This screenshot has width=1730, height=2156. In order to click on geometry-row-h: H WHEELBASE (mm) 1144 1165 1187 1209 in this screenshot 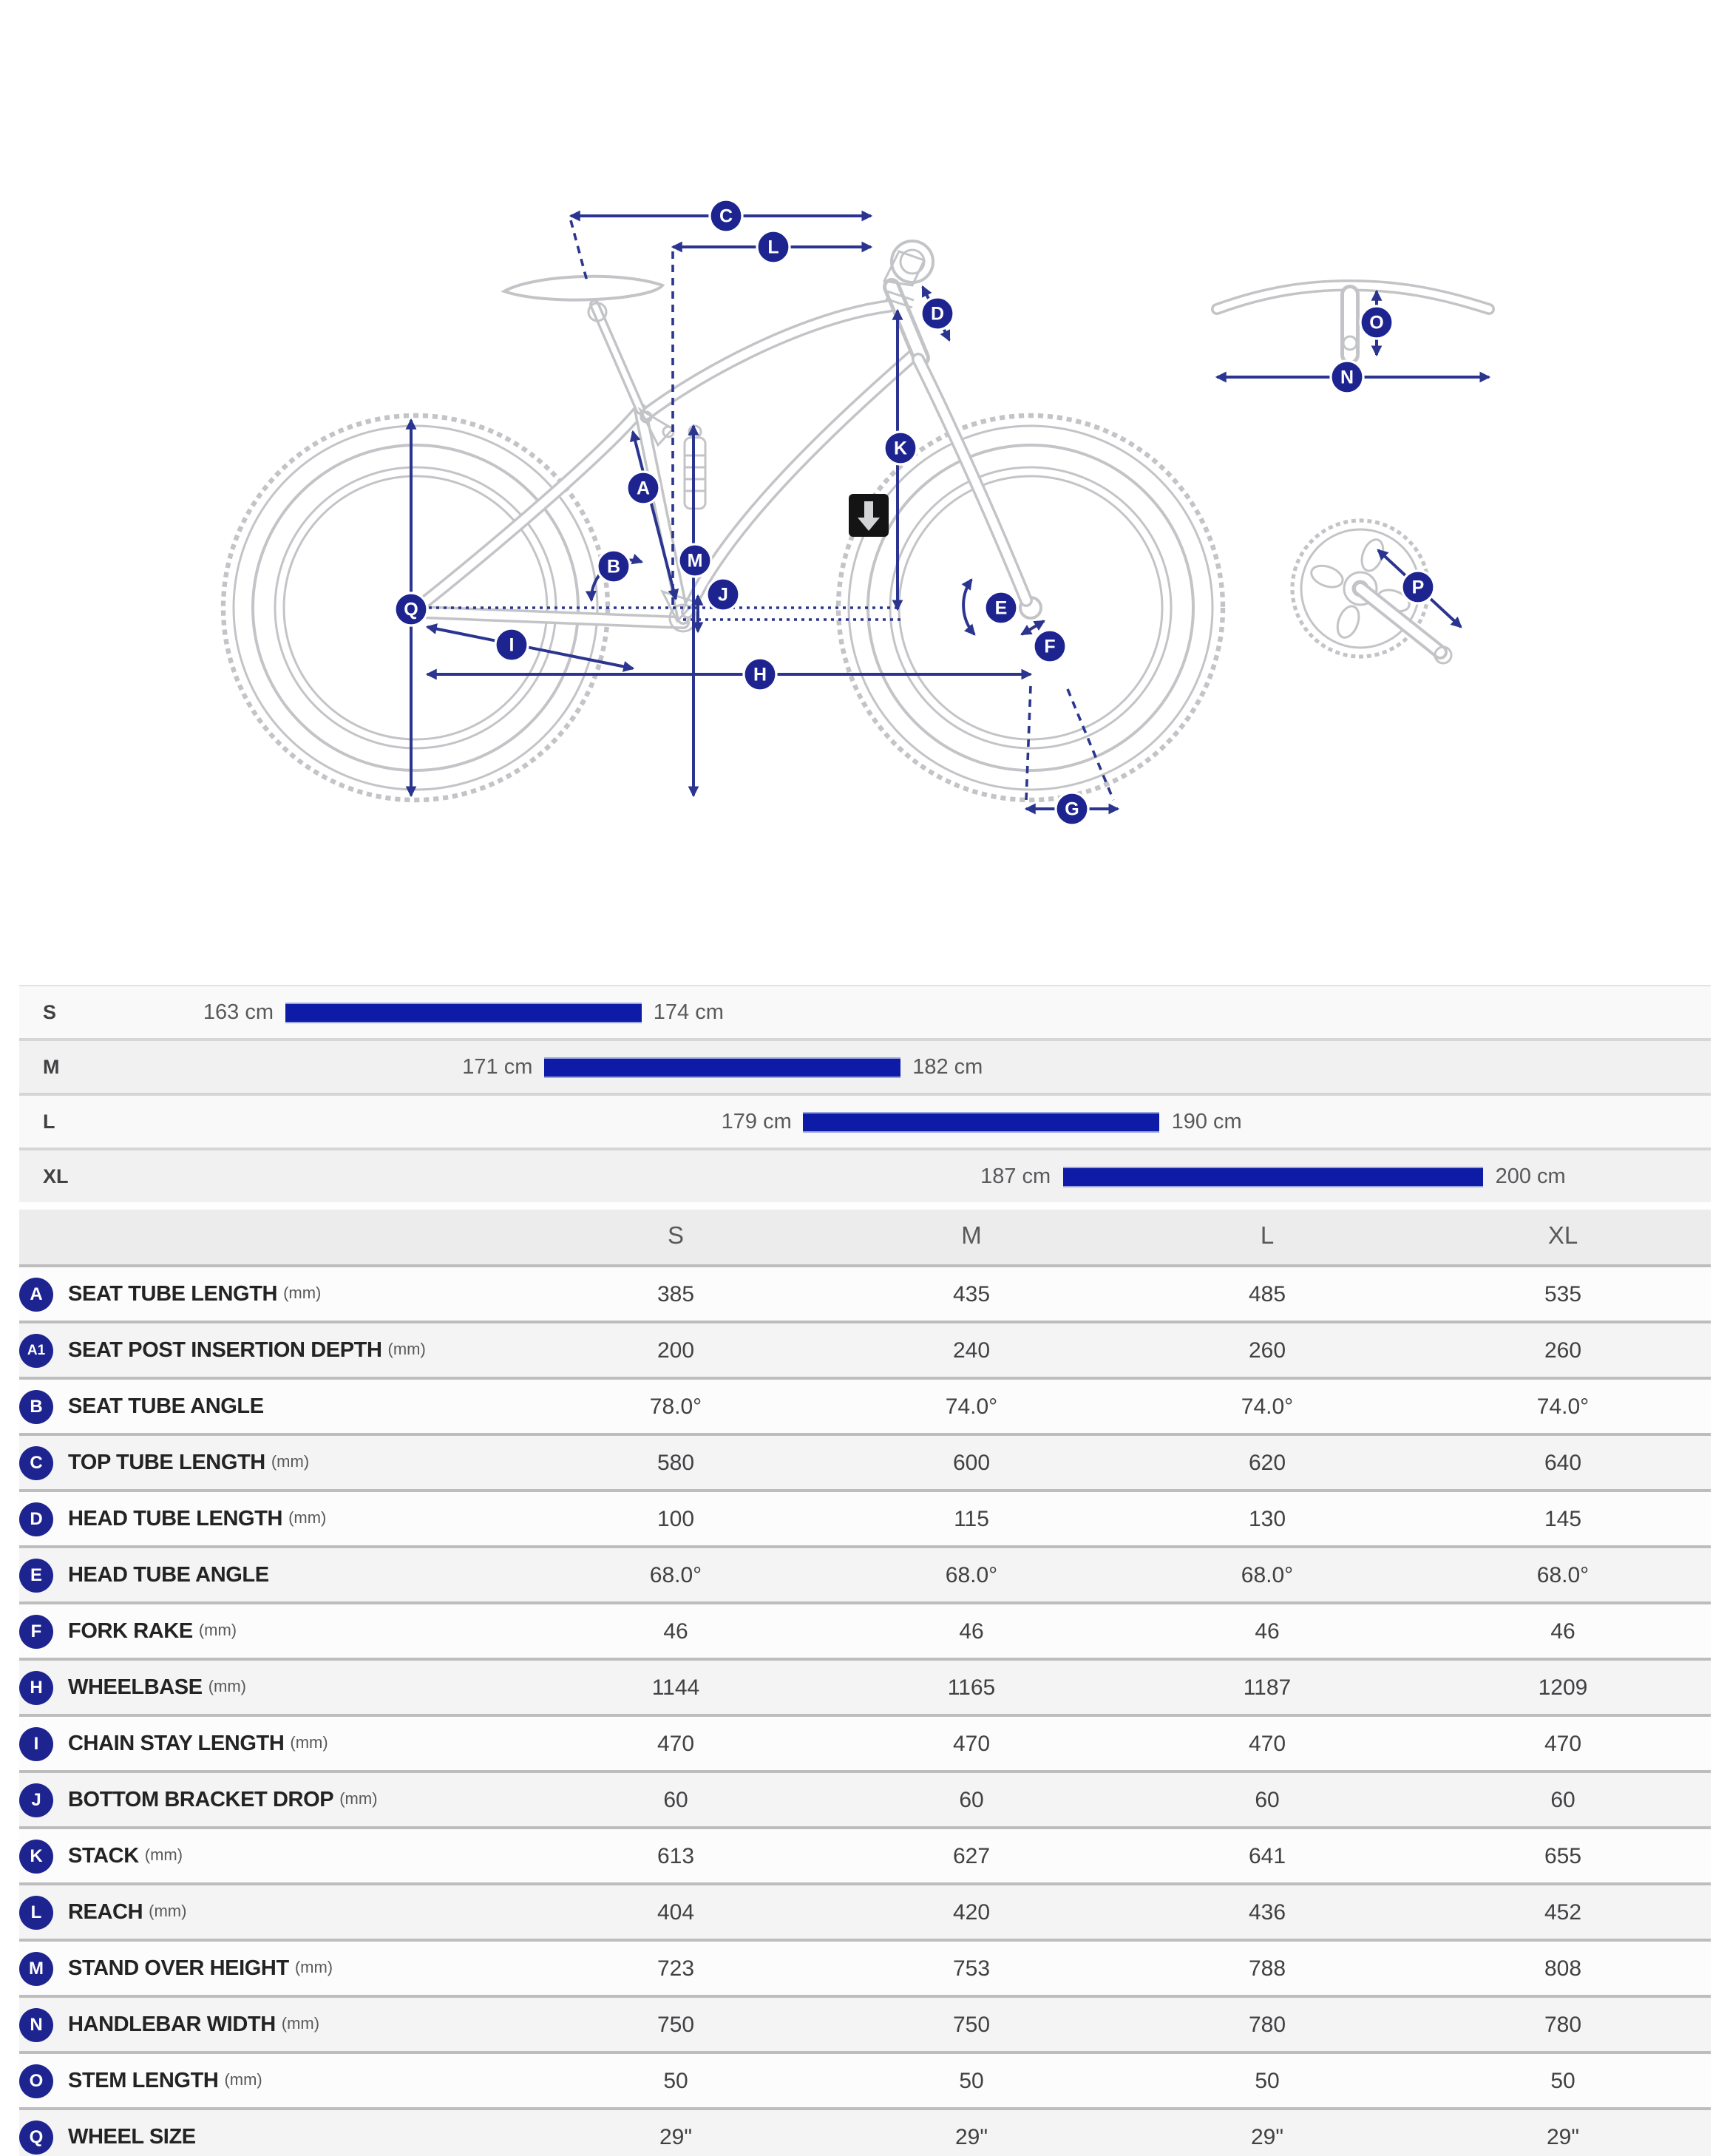, I will do `click(865, 1687)`.